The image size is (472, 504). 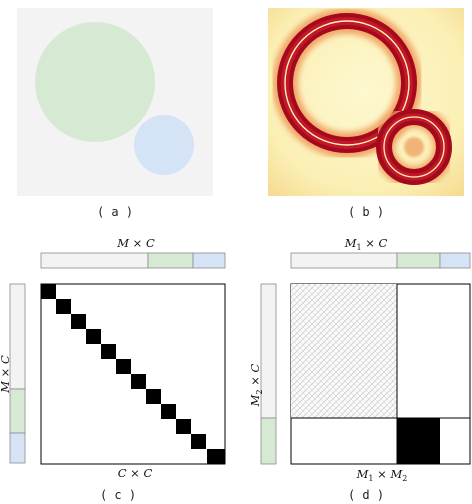 I want to click on bar-d-top, so click(x=380, y=260).